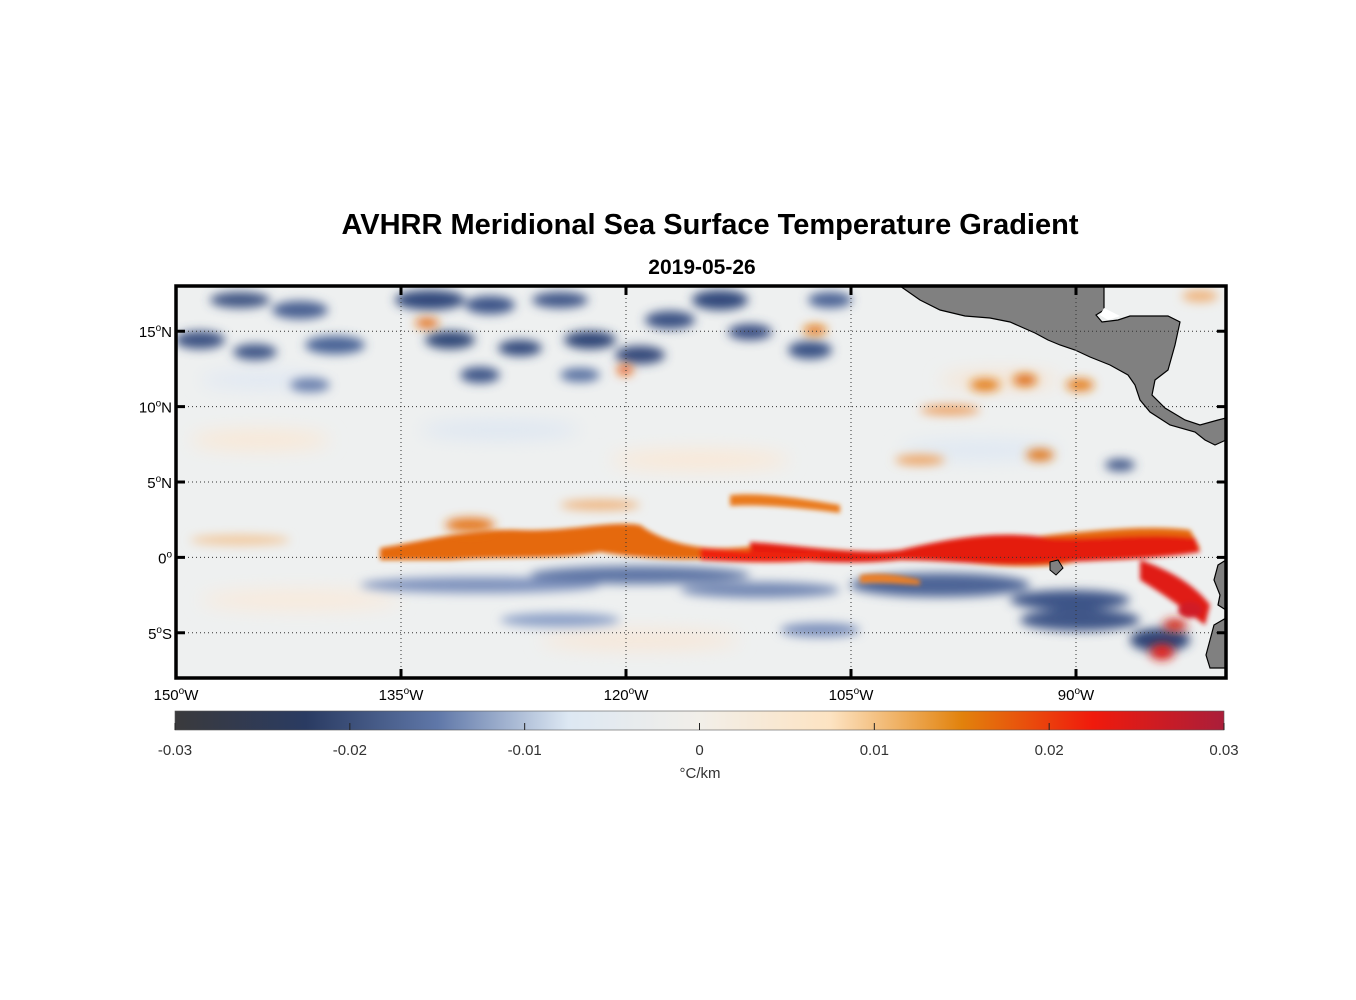  I want to click on lon-tick-label: 120oW, so click(627, 695).